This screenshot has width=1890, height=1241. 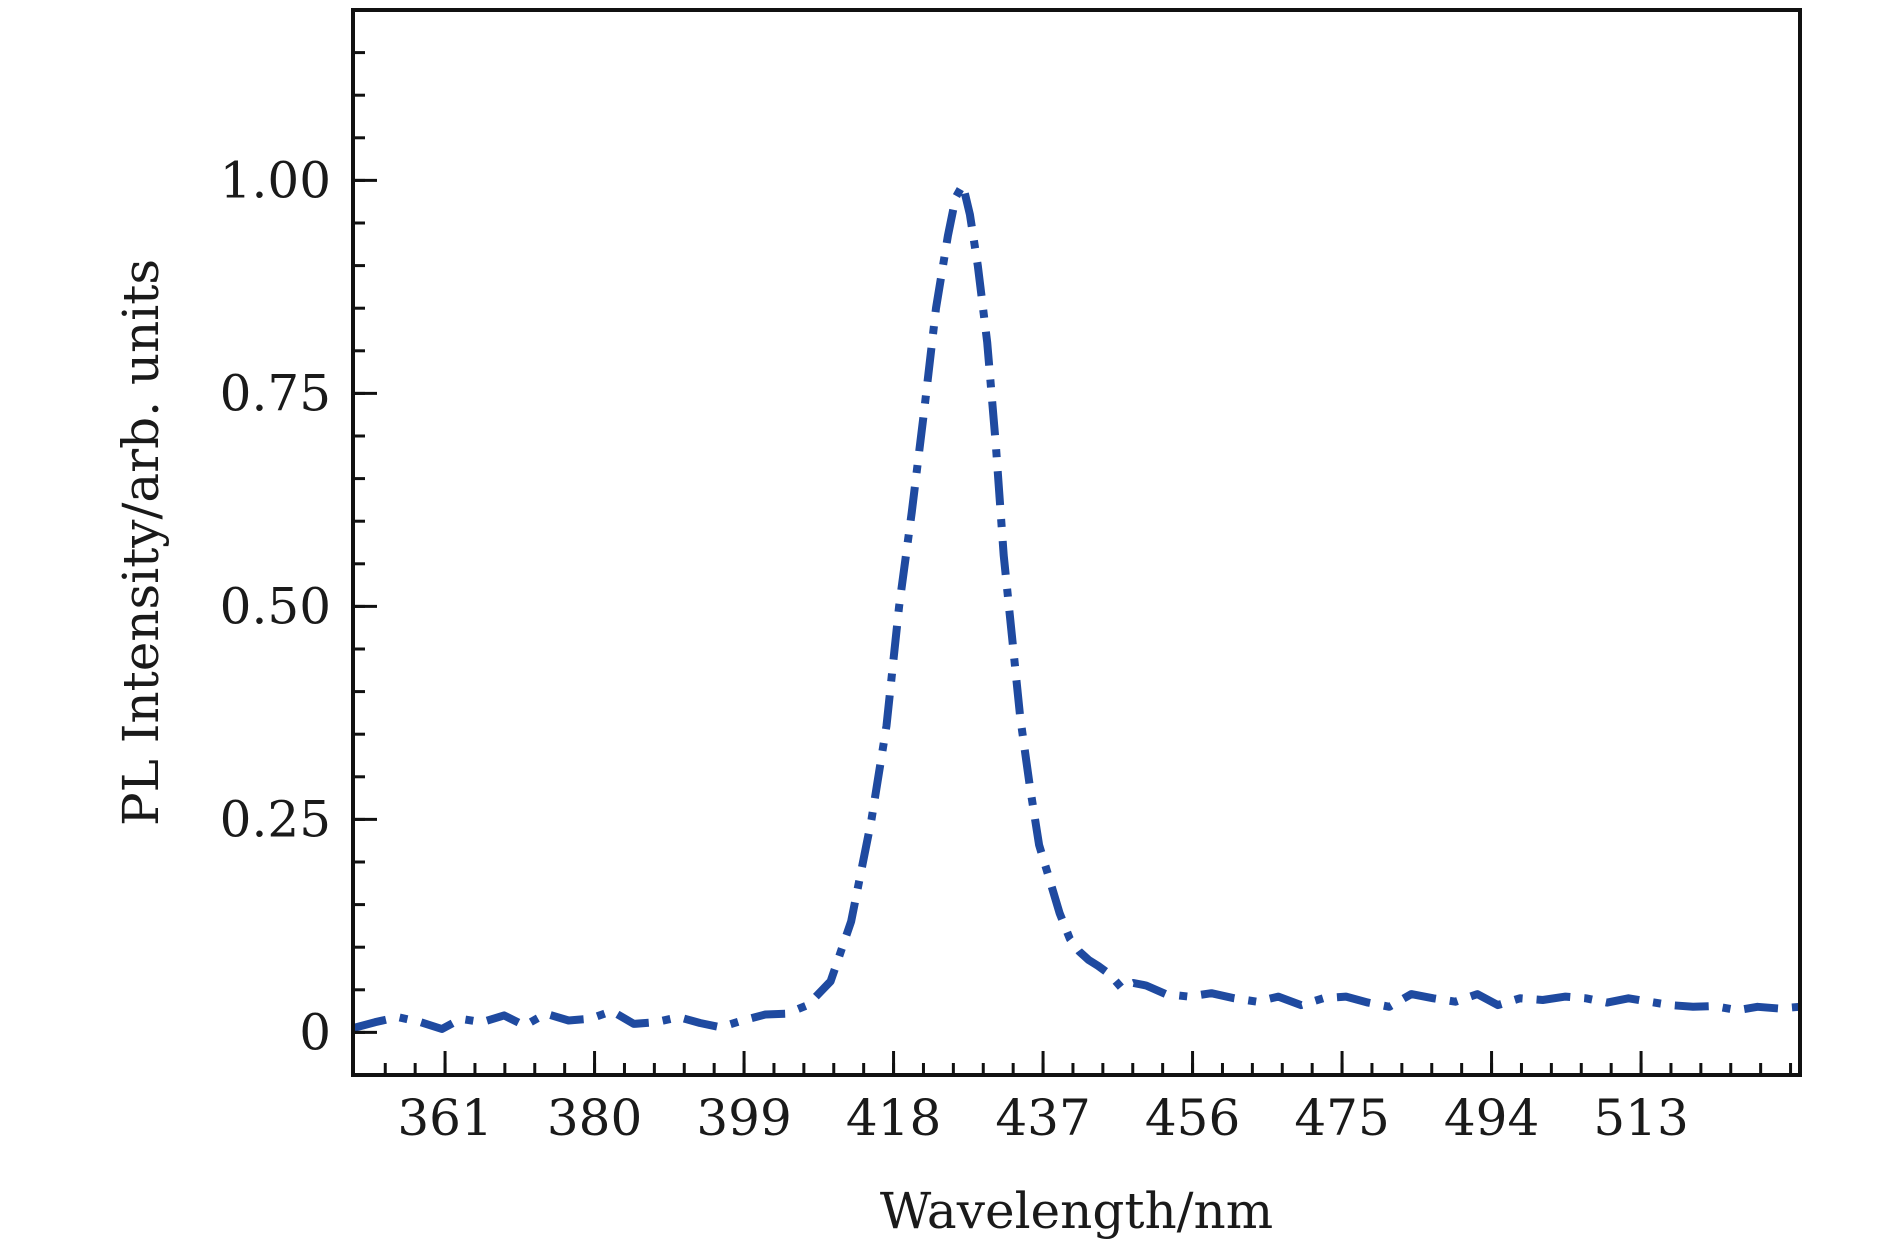 I want to click on y-axis-title: PL Intensity/arb. units, so click(x=141, y=542).